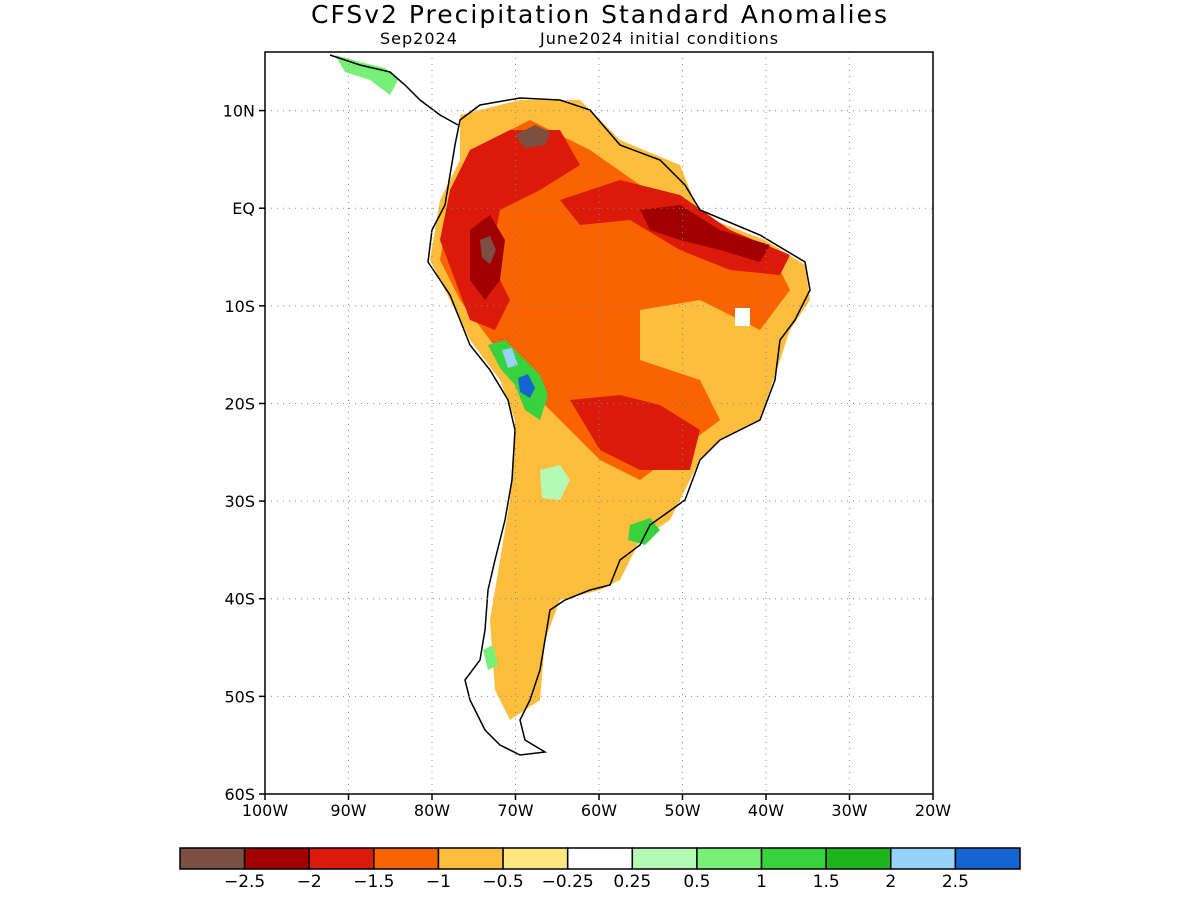 The height and width of the screenshot is (900, 1200). I want to click on lat-tick-label: 10S, so click(239, 306).